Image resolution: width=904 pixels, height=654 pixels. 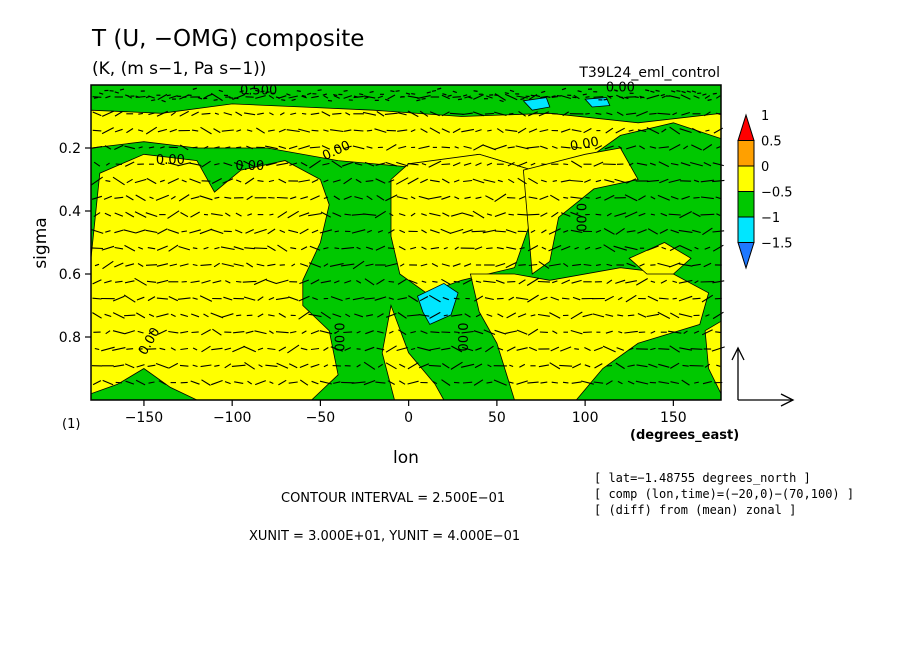 I want to click on colorbar-extend-high, so click(x=746, y=127).